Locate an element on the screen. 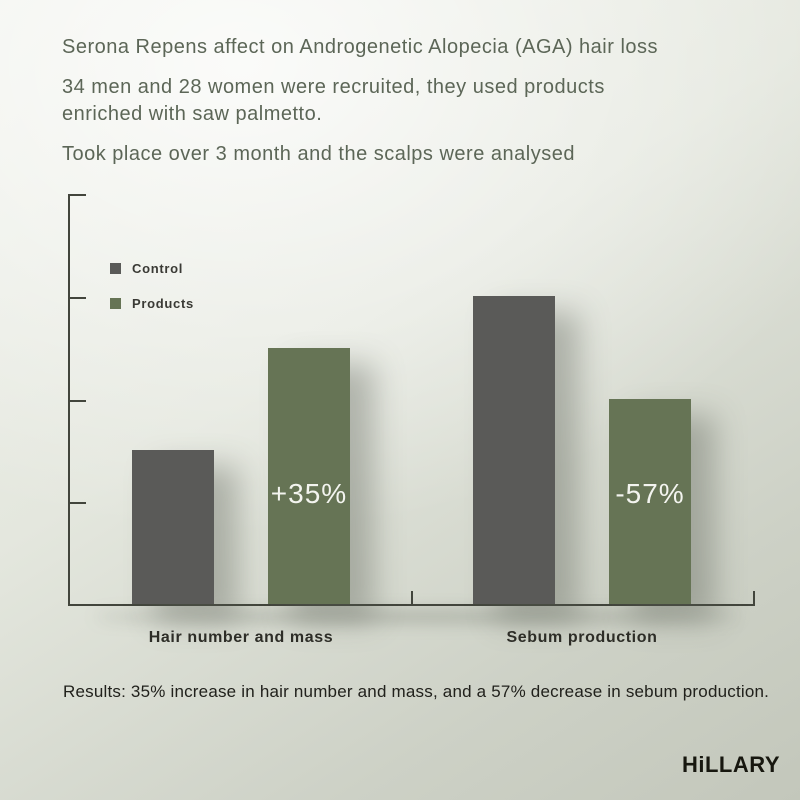 This screenshot has height=800, width=800. bar-products-1: +35% is located at coordinates (309, 476).